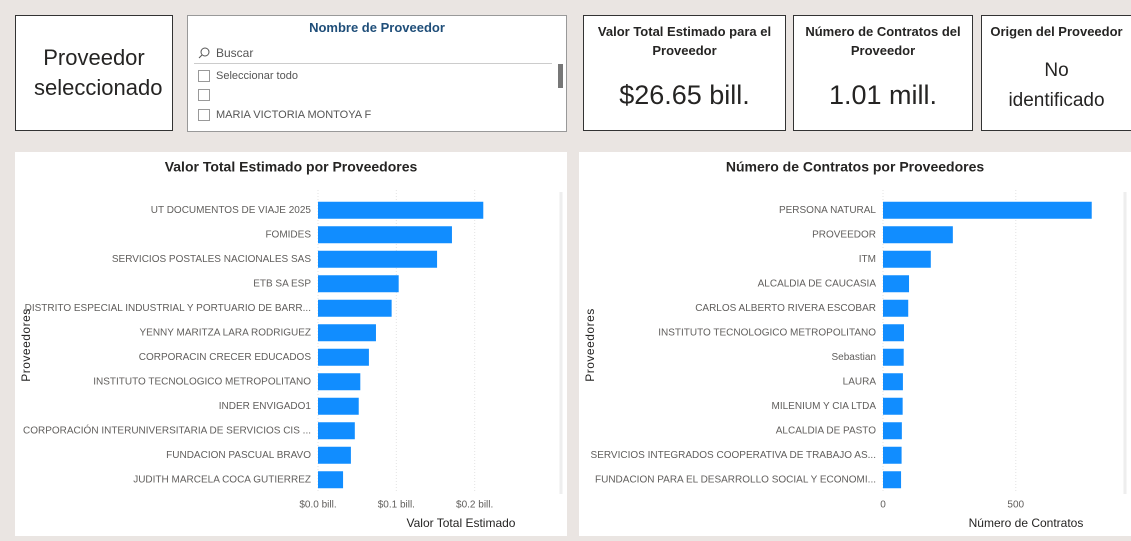 This screenshot has height=541, width=1131. I want to click on kpi-card: Origen del Proveedor No identificado, so click(1056, 73).